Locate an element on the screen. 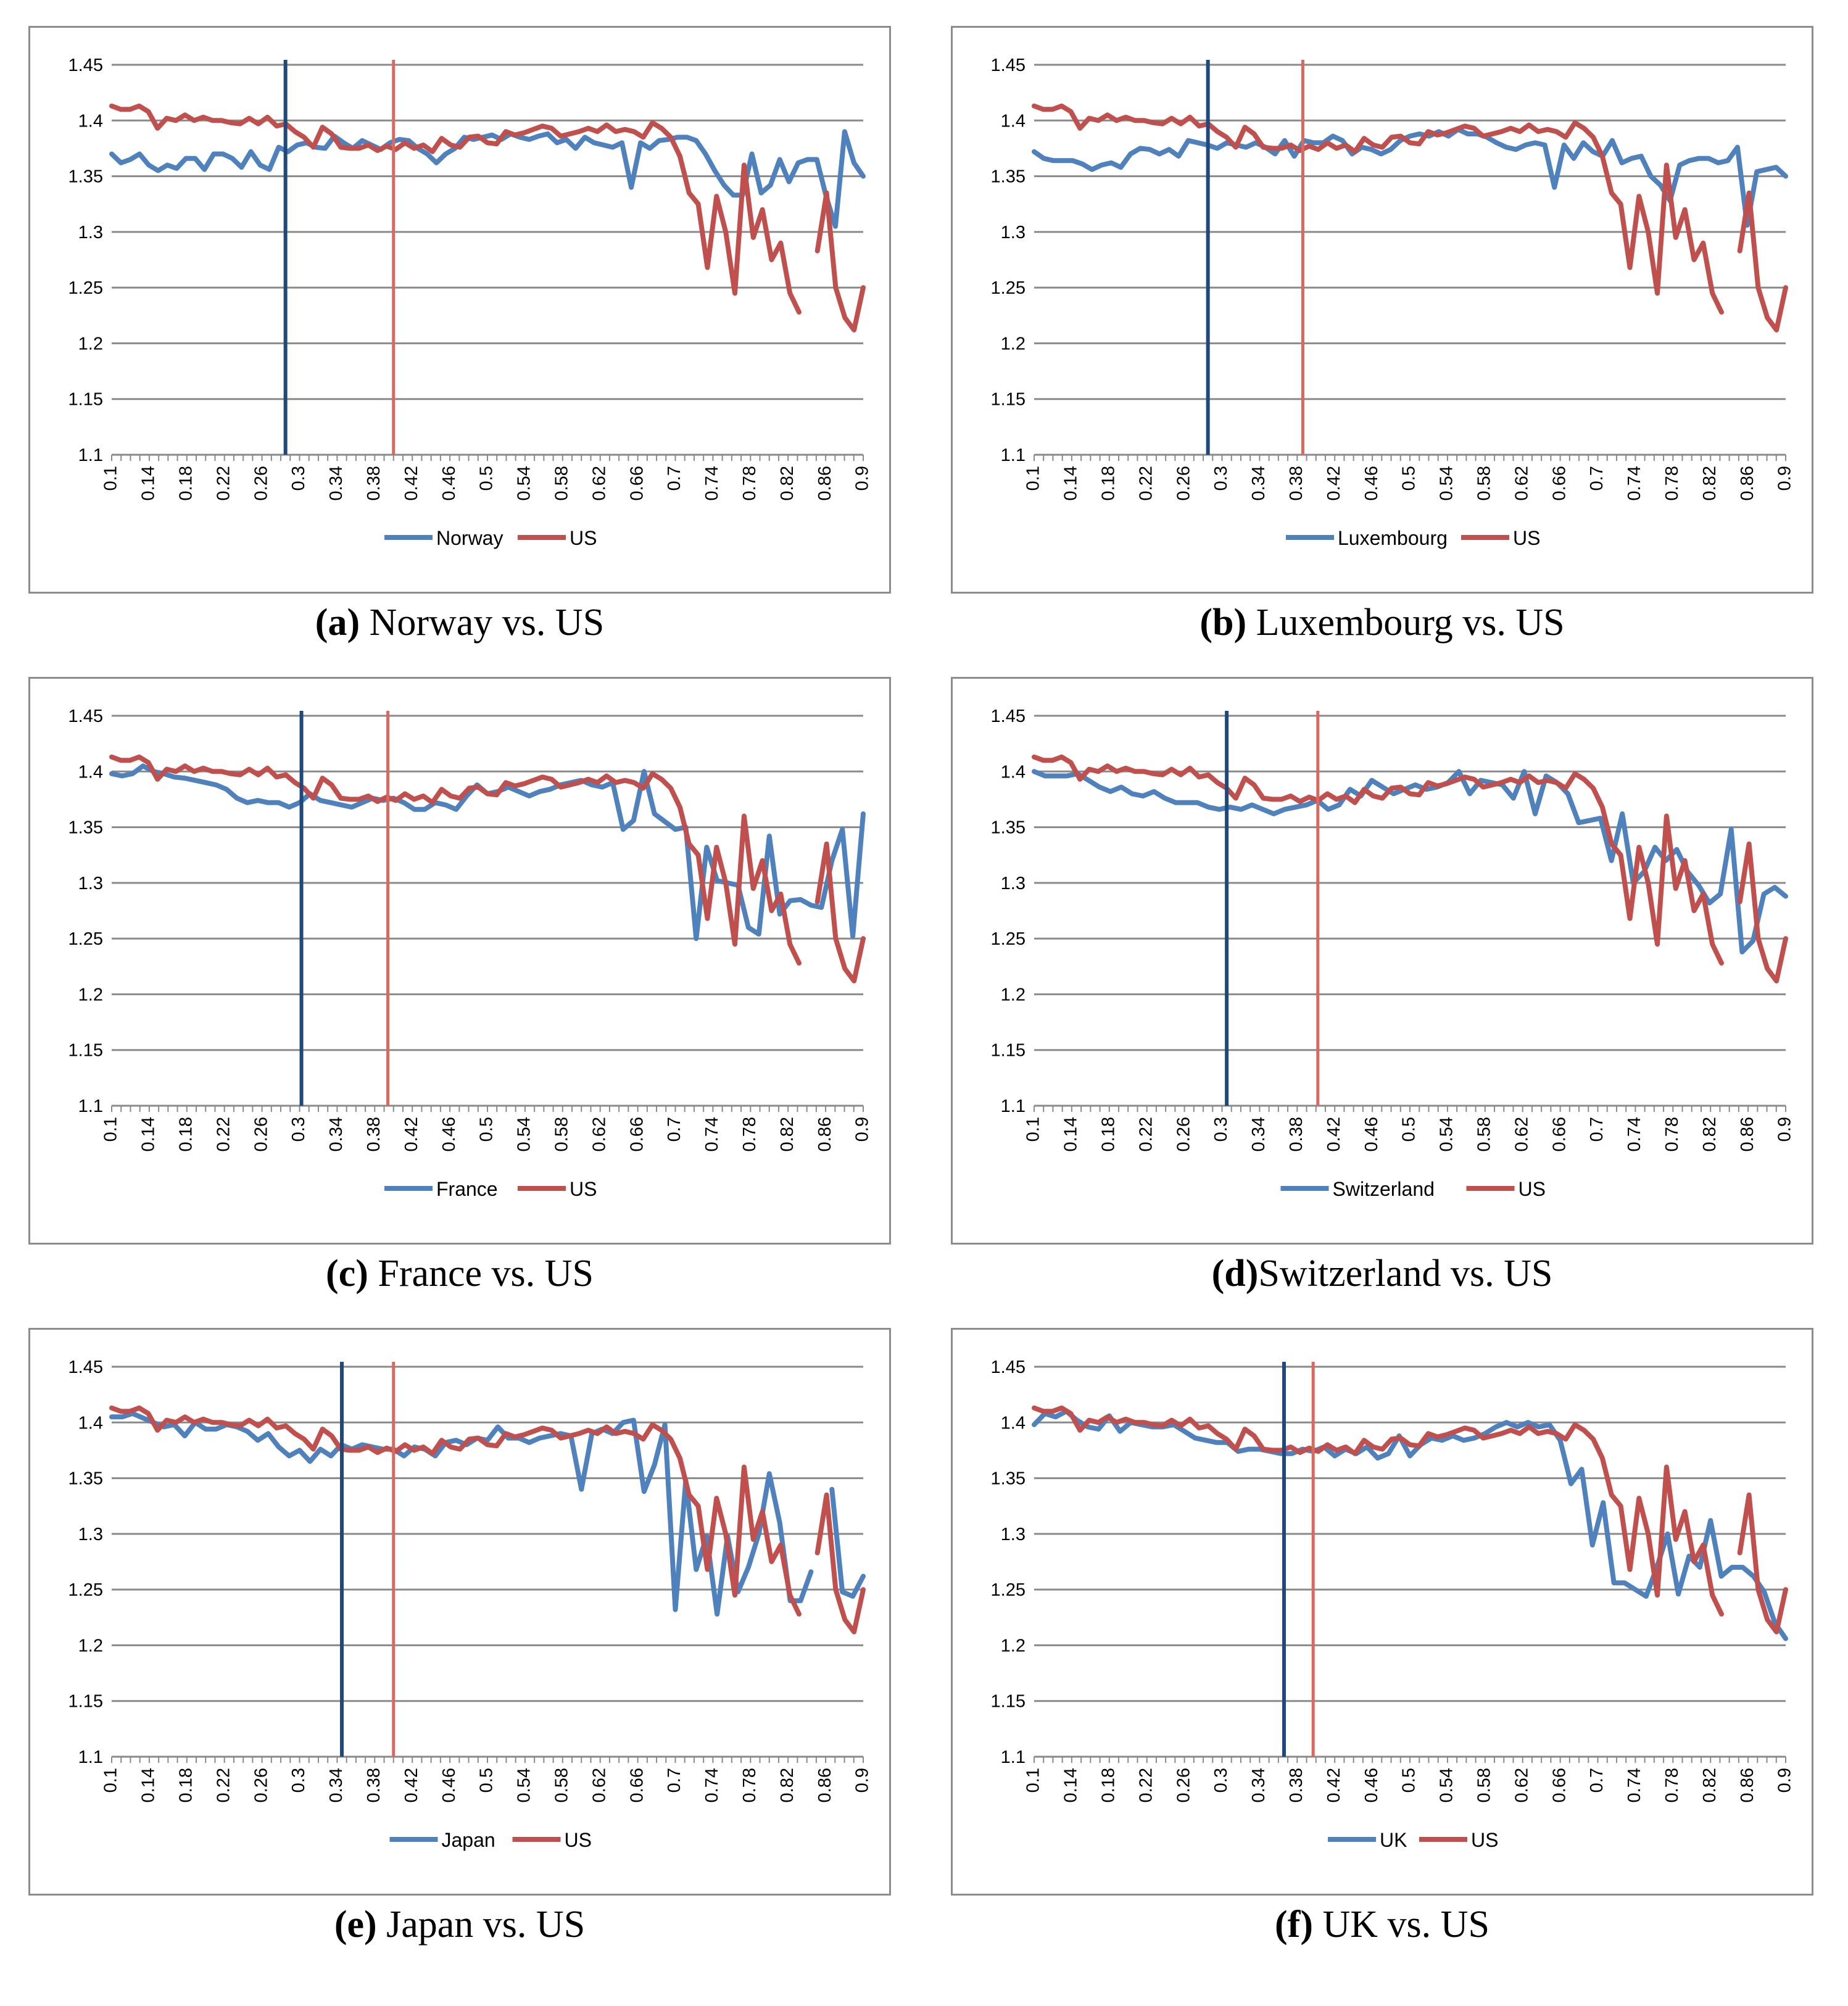  x-tick-label: 0.62 is located at coordinates (1522, 483).